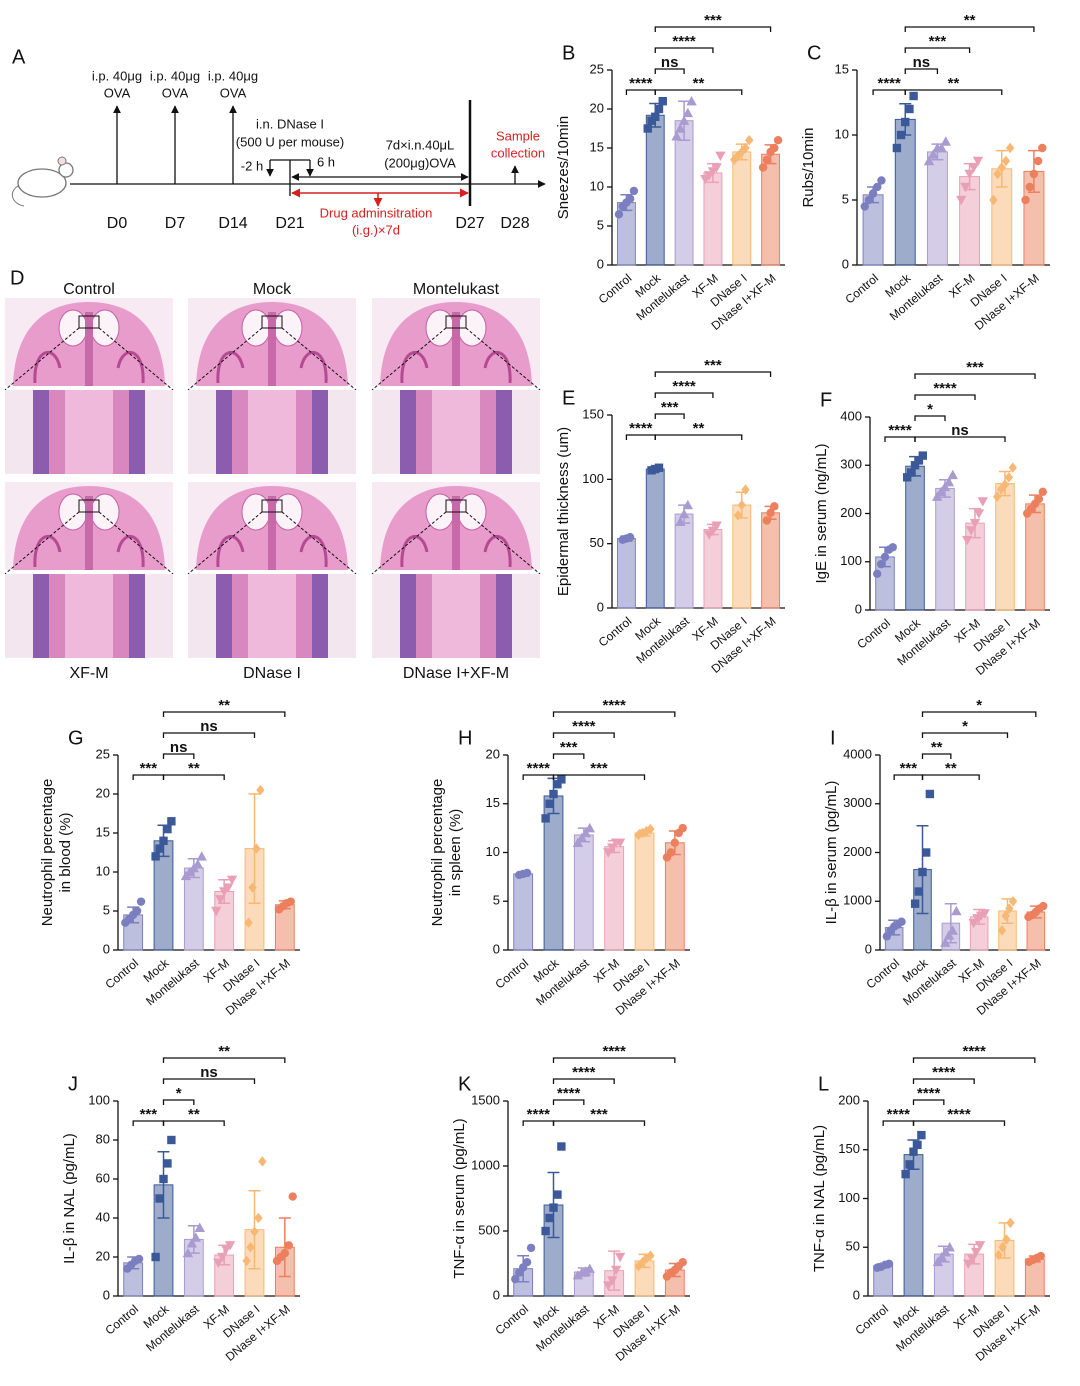 Image resolution: width=1080 pixels, height=1386 pixels. I want to click on sample-text: collection, so click(518, 152).